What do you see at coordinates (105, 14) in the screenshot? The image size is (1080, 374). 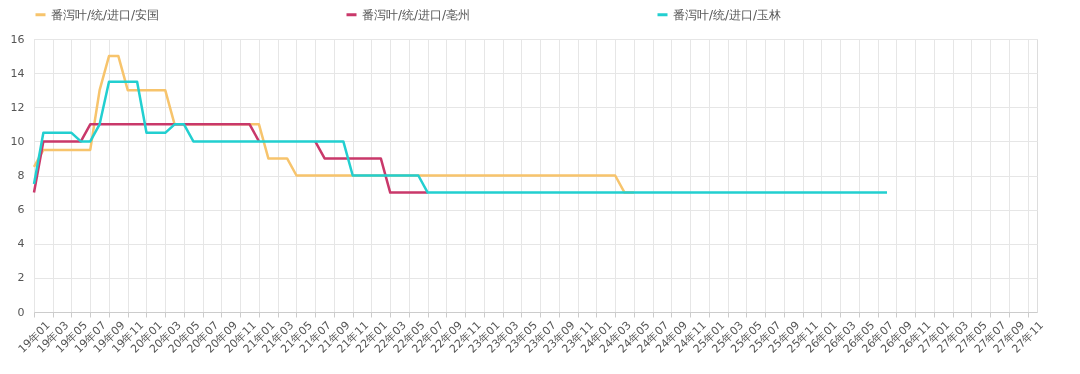 I see `legend-label: 番泻叶/统/进口/安国` at bounding box center [105, 14].